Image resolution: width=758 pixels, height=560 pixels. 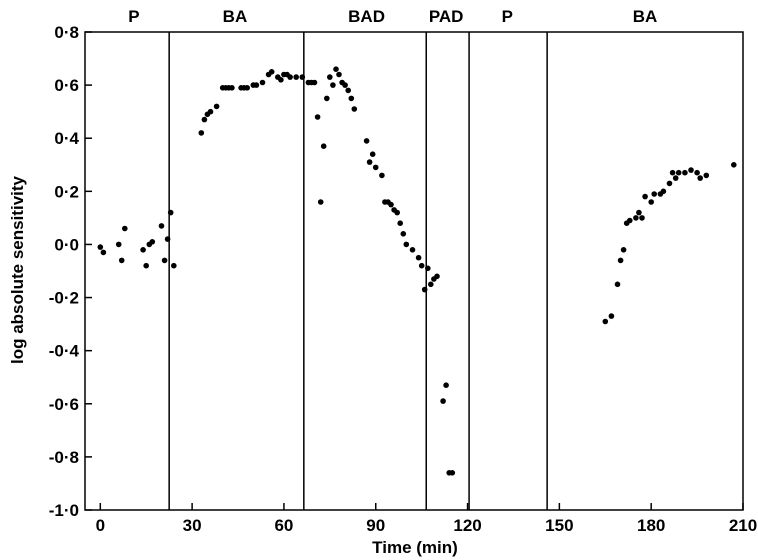 What do you see at coordinates (66, 244) in the screenshot?
I see `y-tick-label: 0·0` at bounding box center [66, 244].